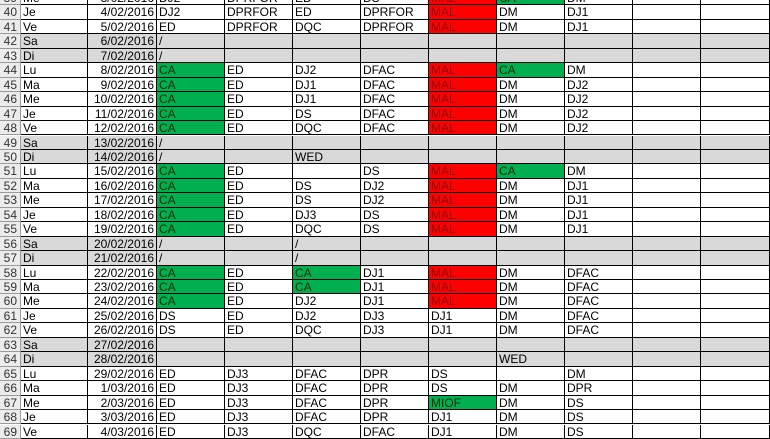 The image size is (770, 439). Describe the element at coordinates (122, 215) in the screenshot. I see `date-cell: 18/02/2016` at that location.